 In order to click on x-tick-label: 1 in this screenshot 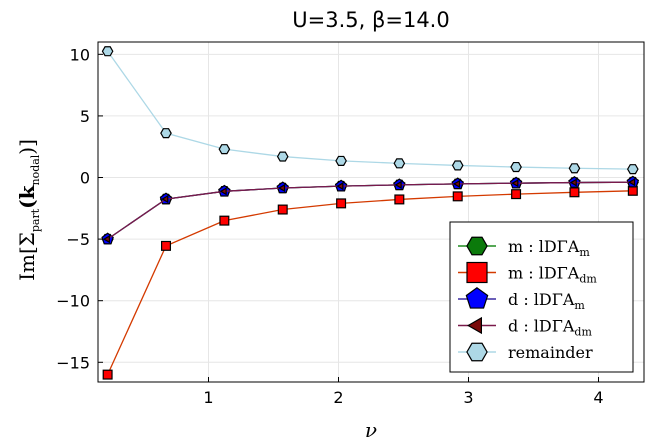, I will do `click(208, 397)`.